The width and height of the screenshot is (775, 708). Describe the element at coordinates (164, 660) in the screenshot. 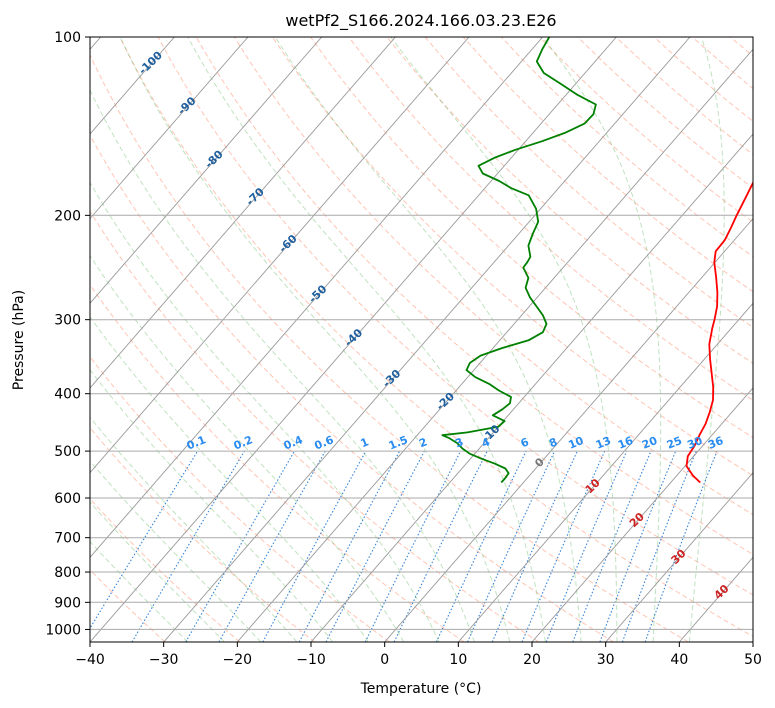

I see `x-tick-label: −30` at that location.